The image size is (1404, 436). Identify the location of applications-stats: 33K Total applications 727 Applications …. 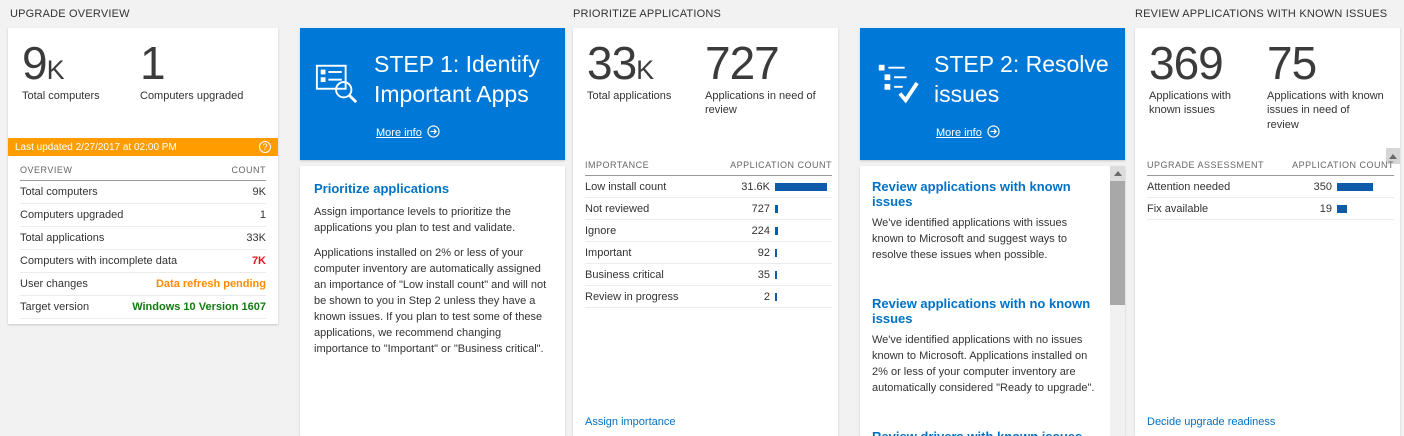
(705, 73).